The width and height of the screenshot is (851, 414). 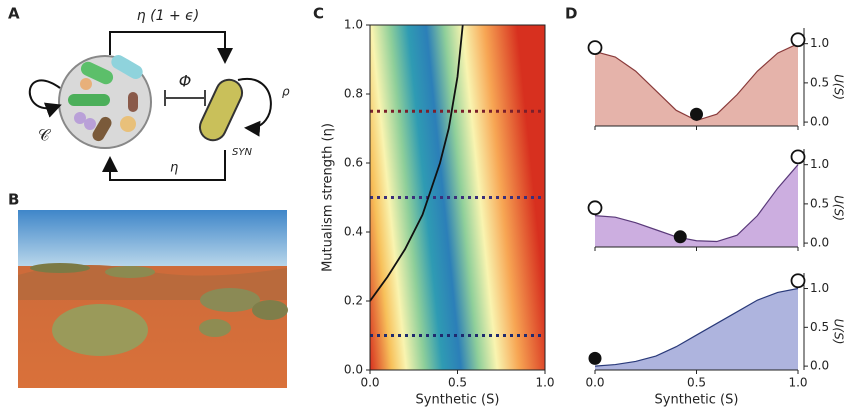 What do you see at coordinates (353, 301) in the screenshot?
I see `y-tick-label: 0.2` at bounding box center [353, 301].